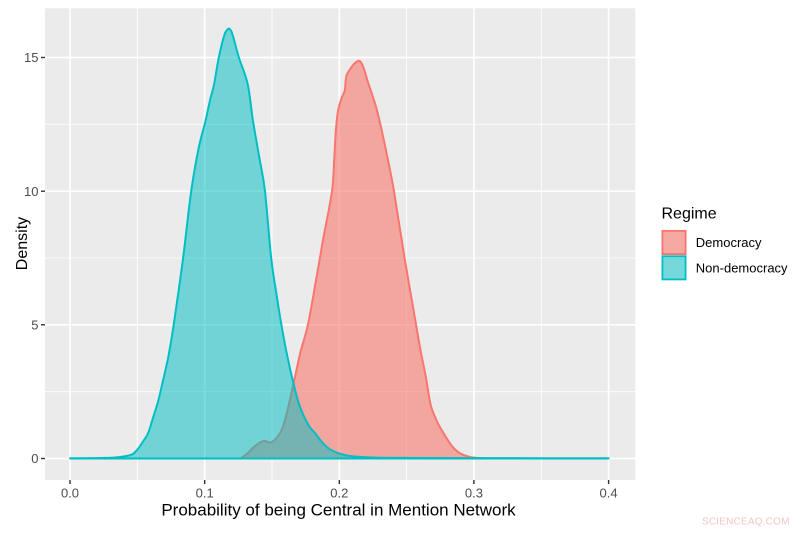 Image resolution: width=800 pixels, height=535 pixels. Describe the element at coordinates (31, 57) in the screenshot. I see `svg-text: 15` at that location.